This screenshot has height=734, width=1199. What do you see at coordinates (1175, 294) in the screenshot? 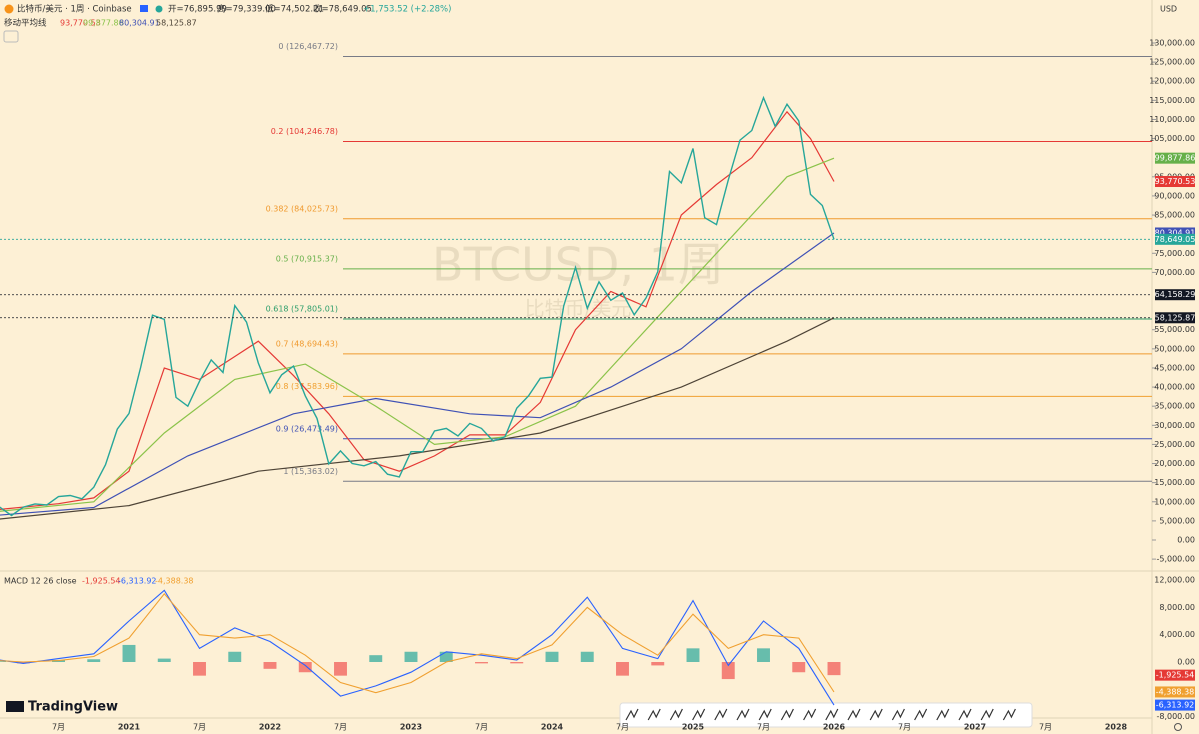
I see `price-tag-label: 64,158.29` at bounding box center [1175, 294].